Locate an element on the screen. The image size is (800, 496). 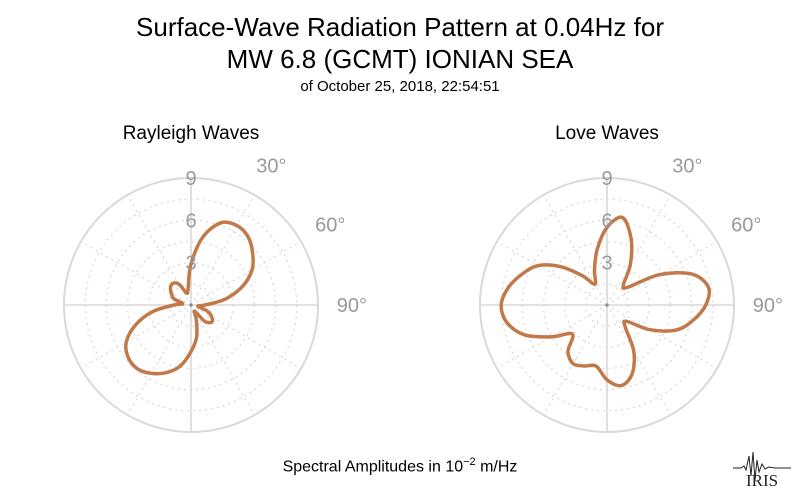
seismogram-icon is located at coordinates (762, 466).